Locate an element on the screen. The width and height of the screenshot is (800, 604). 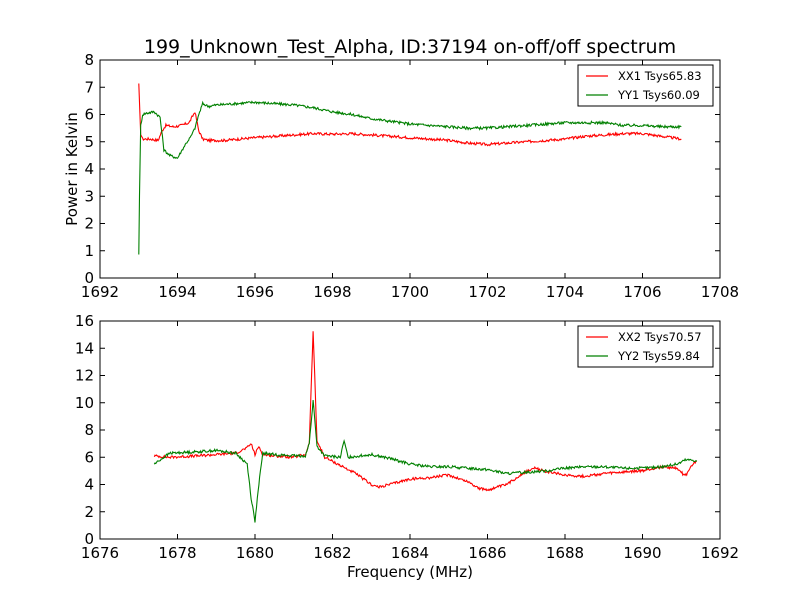
x-tick-label: 1702 is located at coordinates (487, 292).